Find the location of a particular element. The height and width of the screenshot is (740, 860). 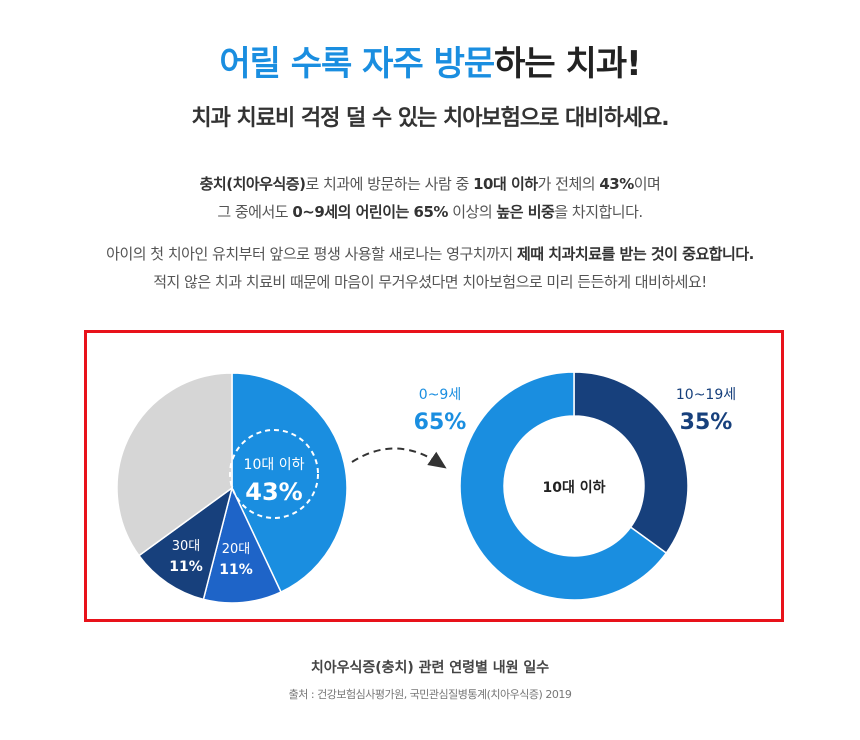

donut-center-label: 10대 이하 is located at coordinates (574, 487).